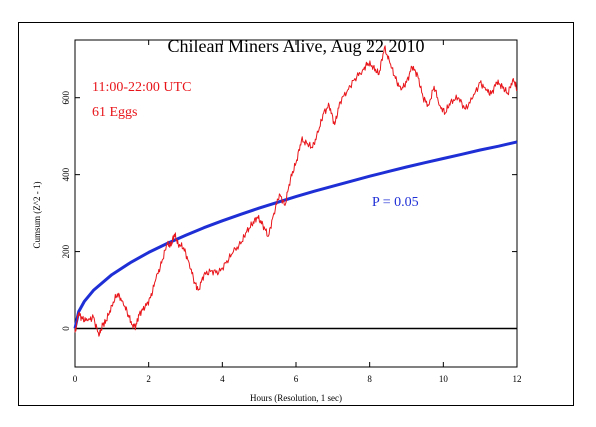  I want to click on x-tick-label: 0, so click(75, 379).